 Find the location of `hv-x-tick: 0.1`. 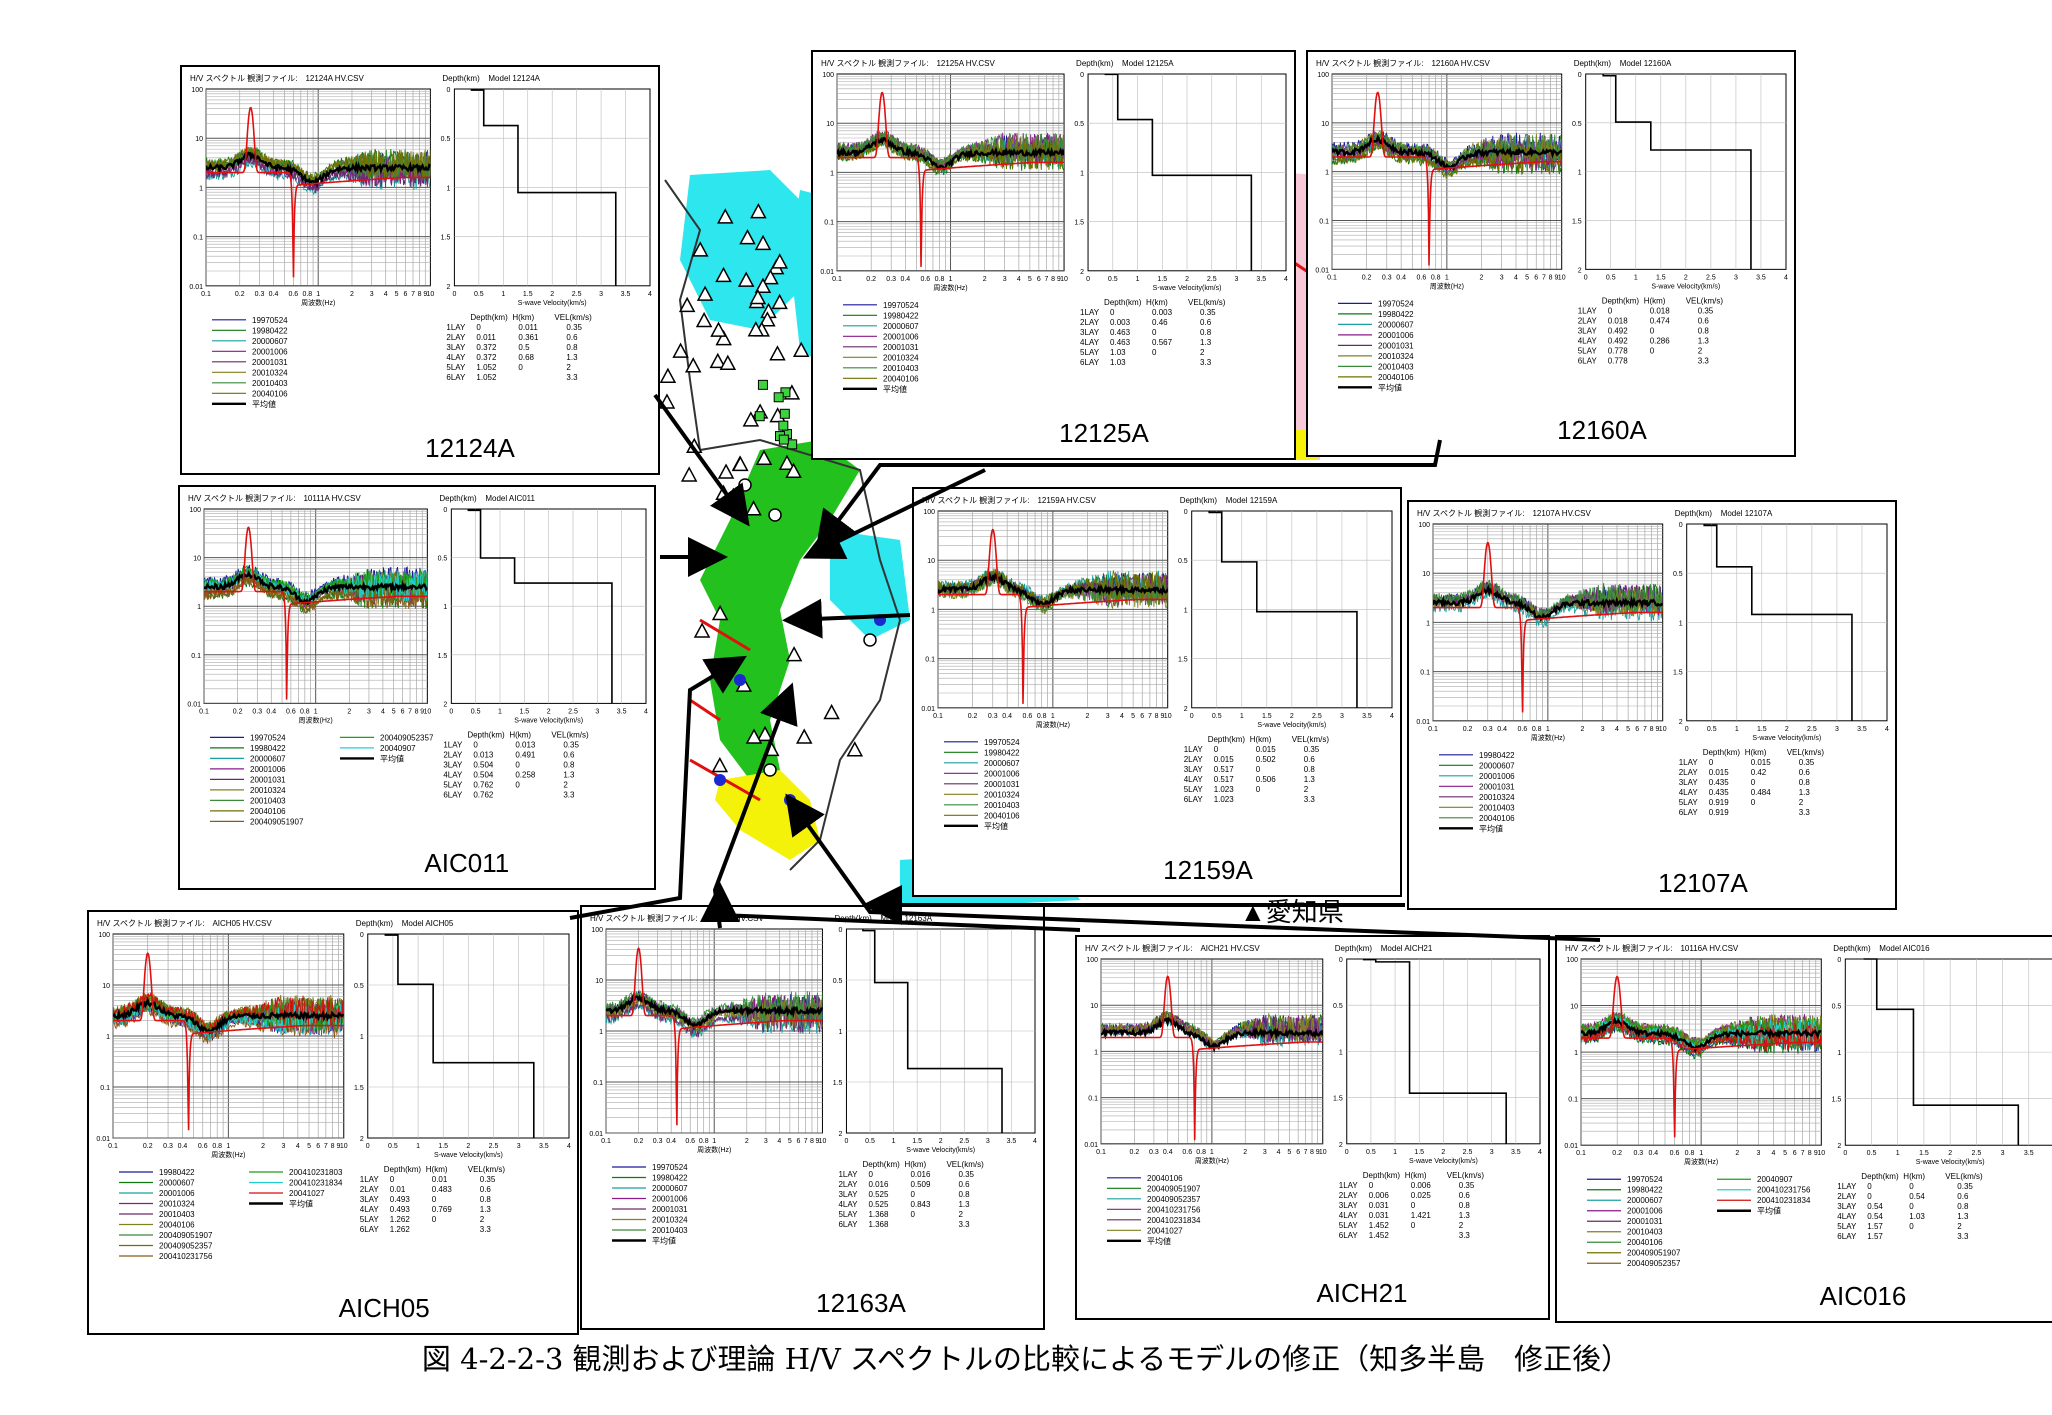

hv-x-tick: 0.1 is located at coordinates (206, 294).